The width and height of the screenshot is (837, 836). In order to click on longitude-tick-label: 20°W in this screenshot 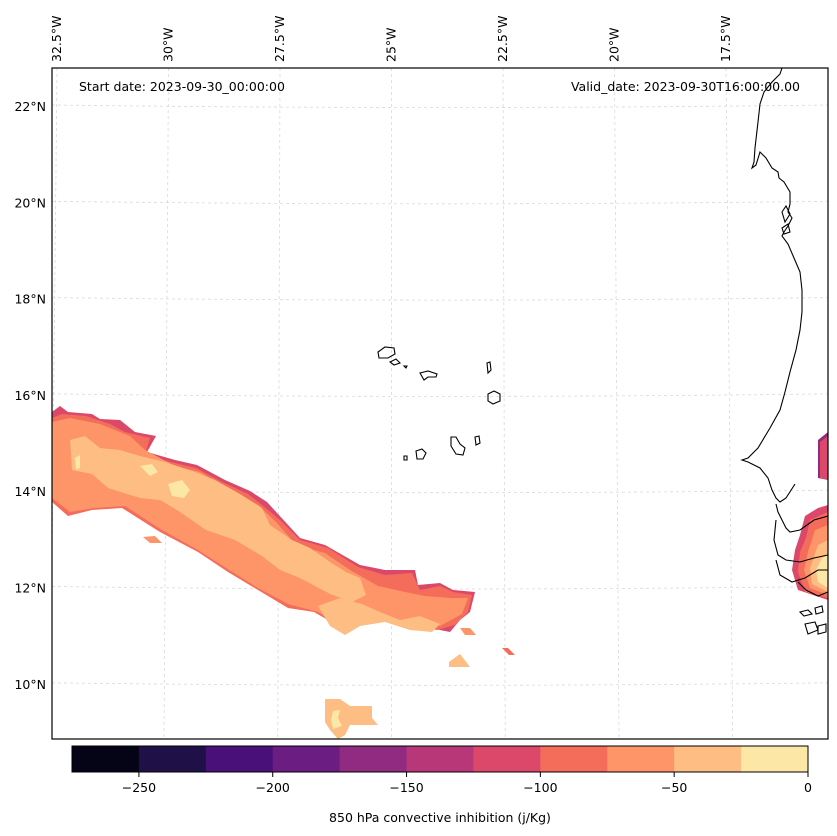, I will do `click(614, 44)`.